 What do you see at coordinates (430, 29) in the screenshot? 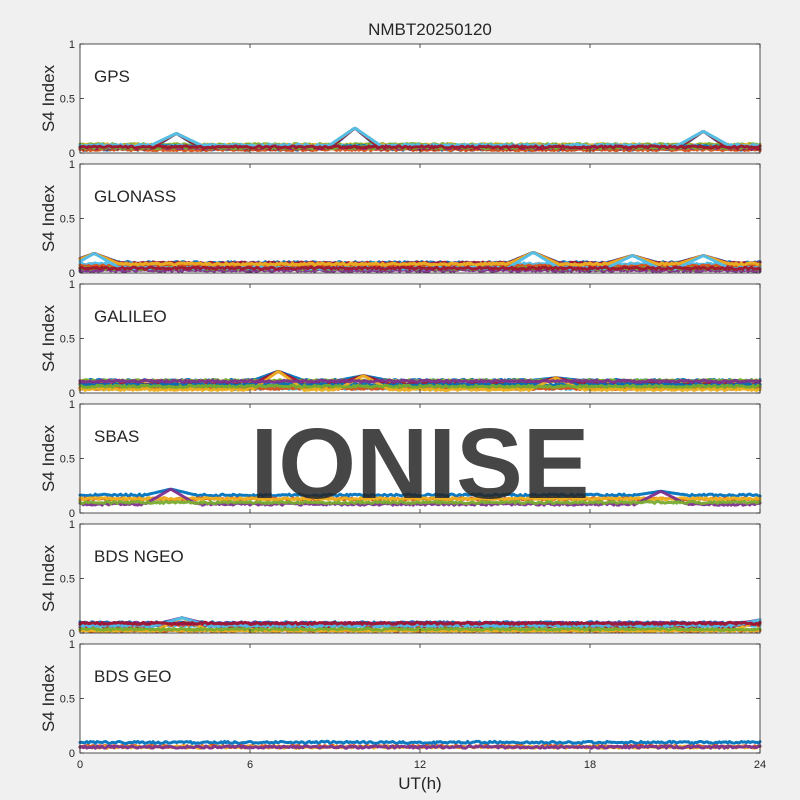
I see `figure-title: NMBT20250120` at bounding box center [430, 29].